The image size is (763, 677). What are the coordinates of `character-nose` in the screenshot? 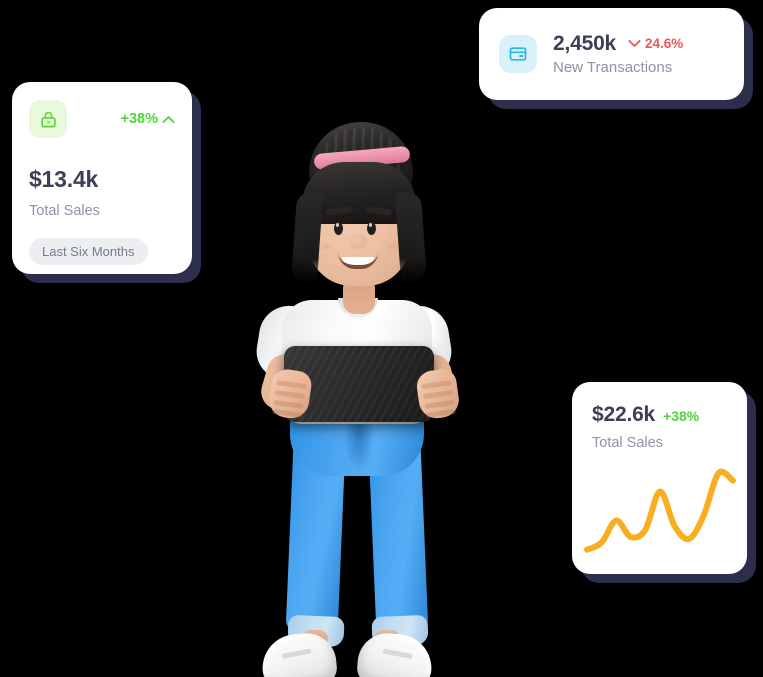 It's located at (358, 241).